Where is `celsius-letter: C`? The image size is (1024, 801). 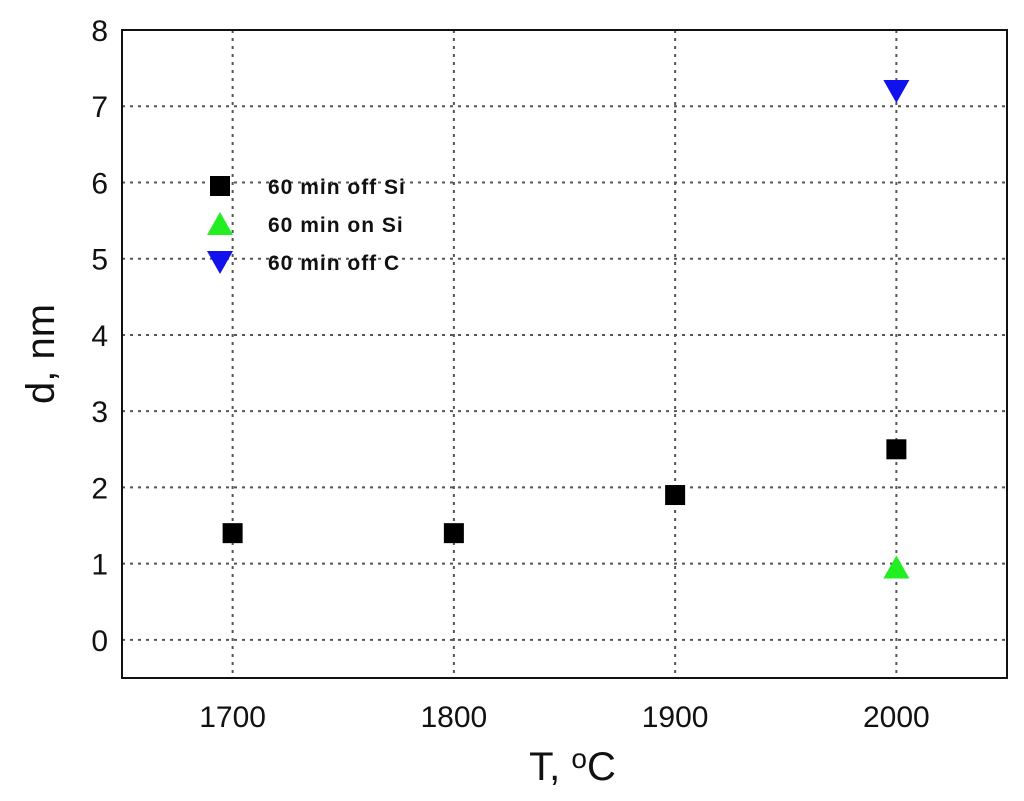 celsius-letter: C is located at coordinates (601, 767).